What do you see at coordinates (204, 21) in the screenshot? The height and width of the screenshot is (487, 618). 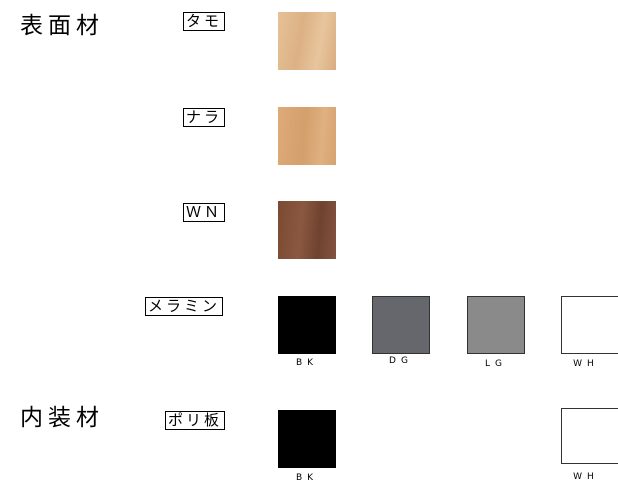 I see `material-label: タモ` at bounding box center [204, 21].